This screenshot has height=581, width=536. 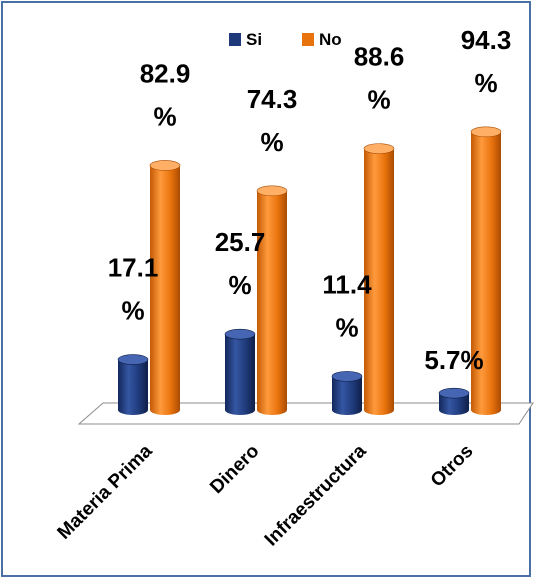 I want to click on data-label-value: 74.3, so click(x=272, y=99).